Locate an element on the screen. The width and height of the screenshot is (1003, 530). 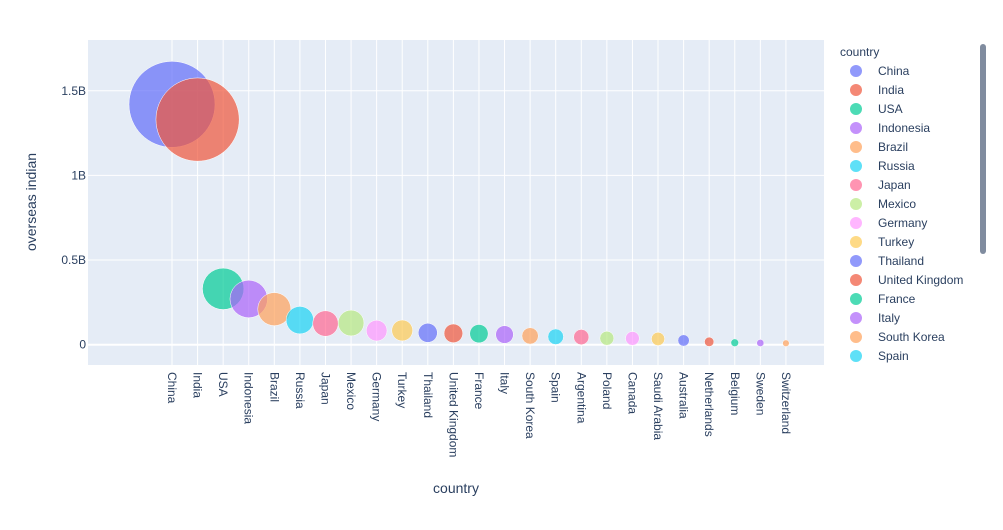
legend-title: country is located at coordinates (859, 52).